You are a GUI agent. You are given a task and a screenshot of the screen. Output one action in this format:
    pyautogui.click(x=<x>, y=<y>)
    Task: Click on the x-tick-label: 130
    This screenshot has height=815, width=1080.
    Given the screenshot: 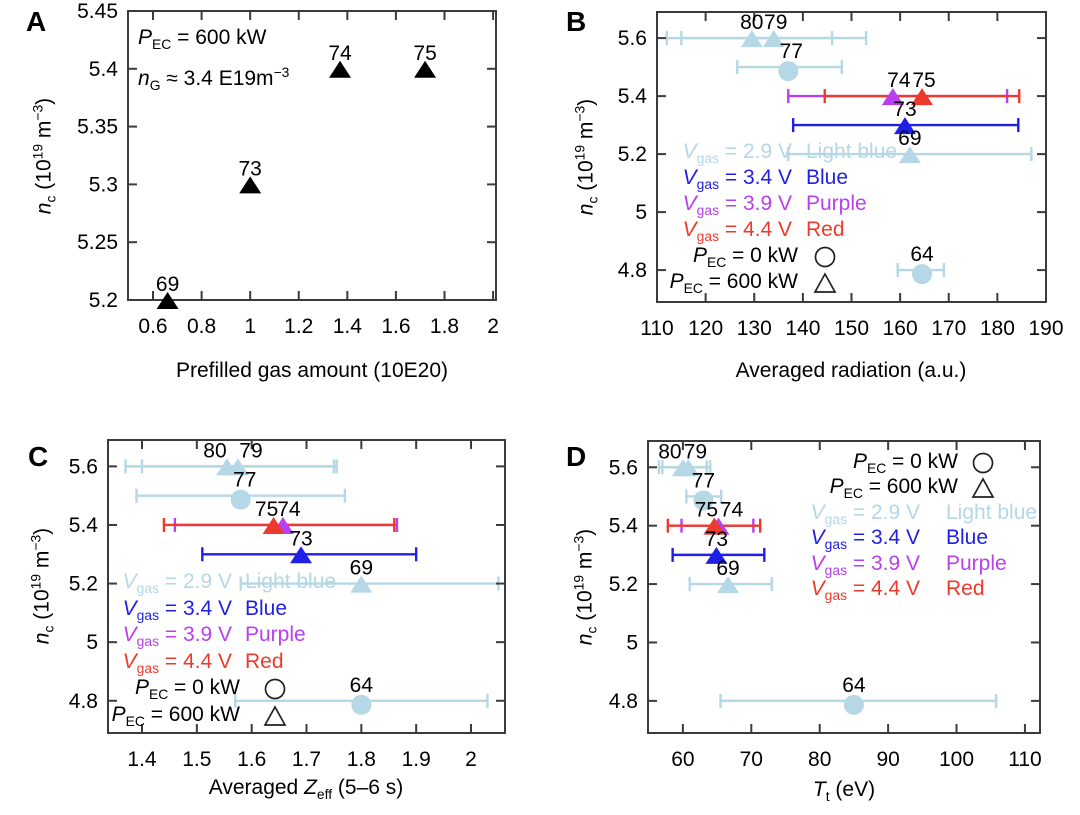 What is the action you would take?
    pyautogui.click(x=754, y=328)
    